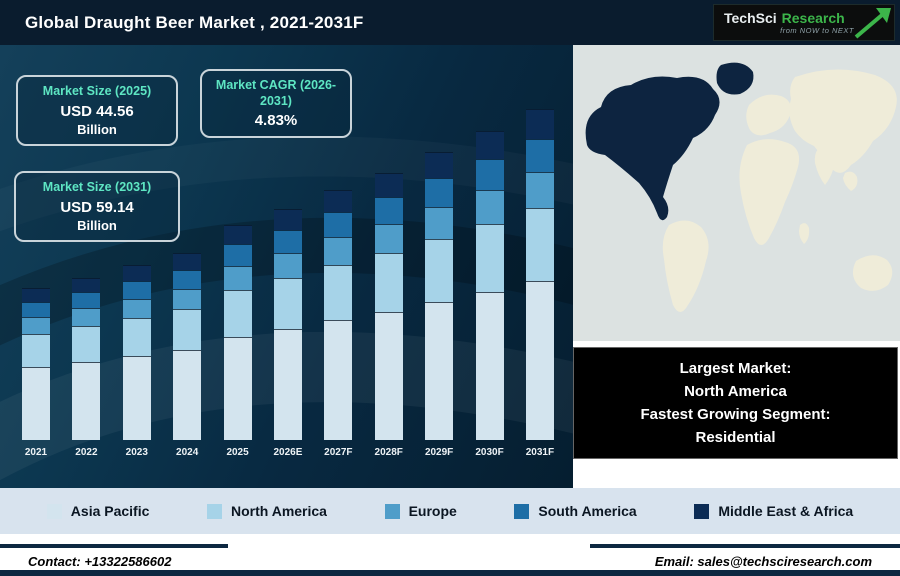 This screenshot has height=576, width=900. I want to click on footer-divider-left, so click(114, 546).